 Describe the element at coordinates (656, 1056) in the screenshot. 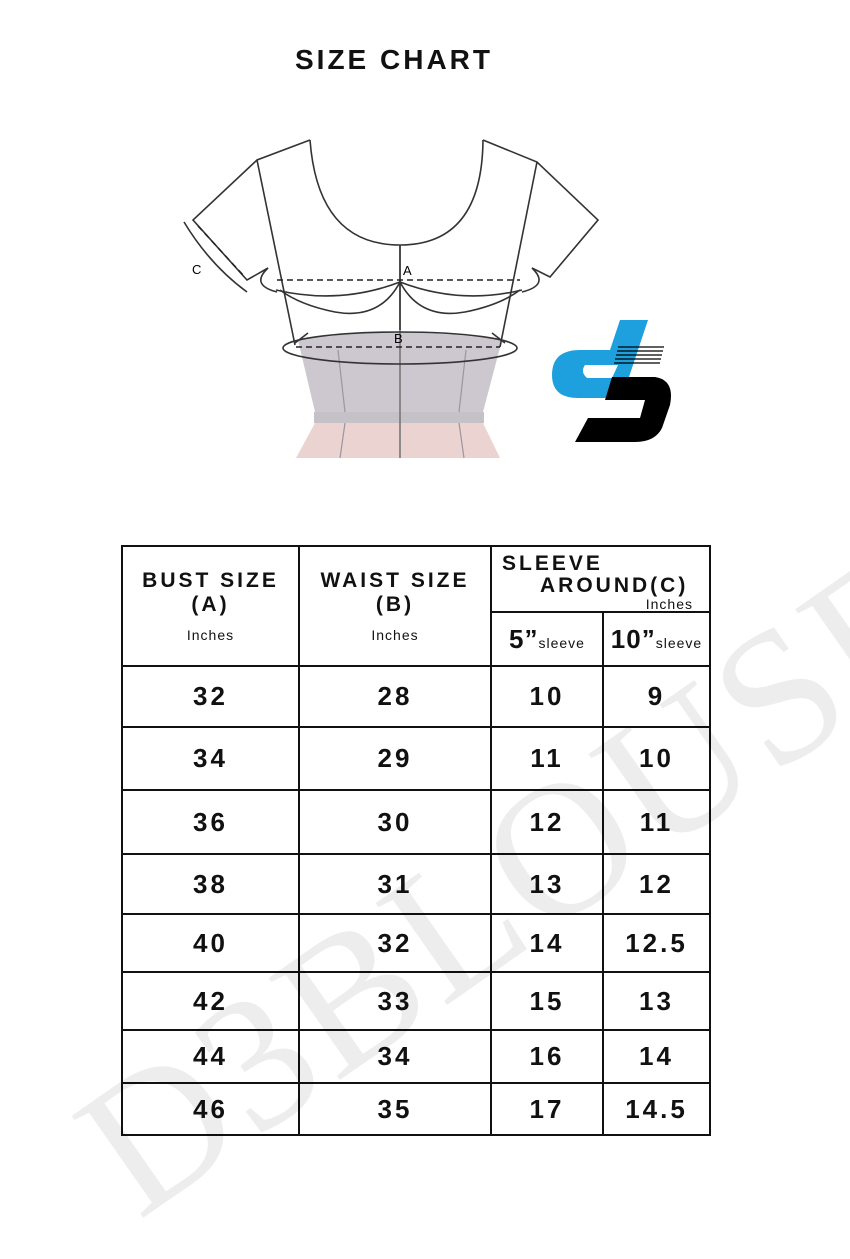

I see `sleeve-10-cell: 14` at that location.